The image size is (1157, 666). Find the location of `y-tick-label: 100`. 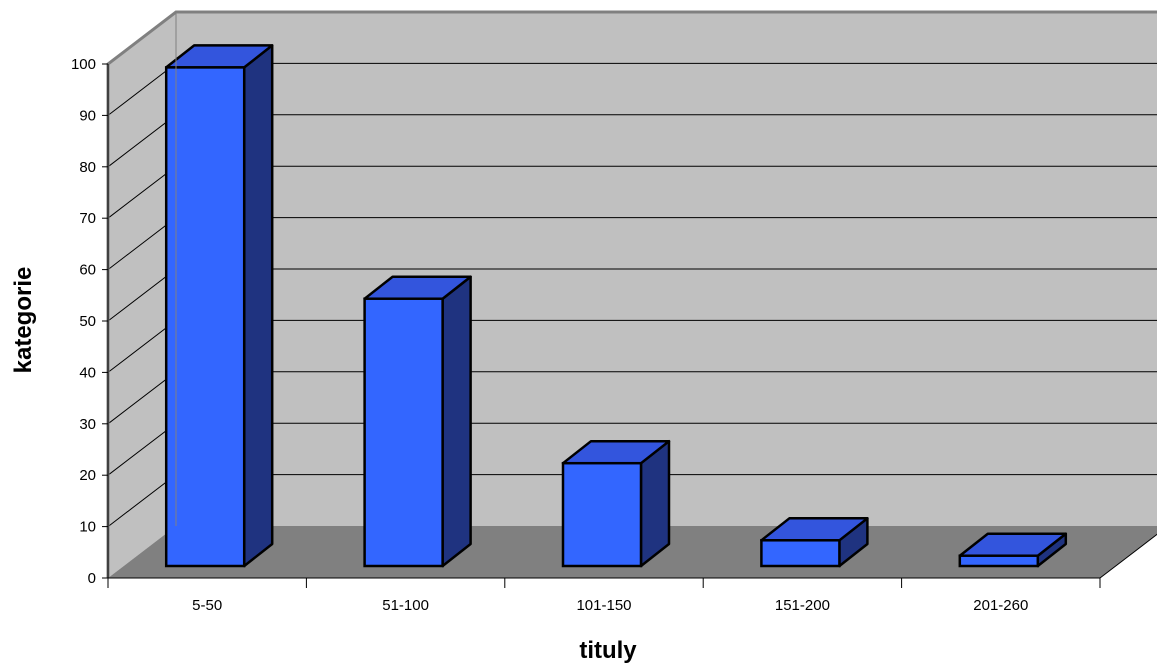

y-tick-label: 100 is located at coordinates (83, 64).